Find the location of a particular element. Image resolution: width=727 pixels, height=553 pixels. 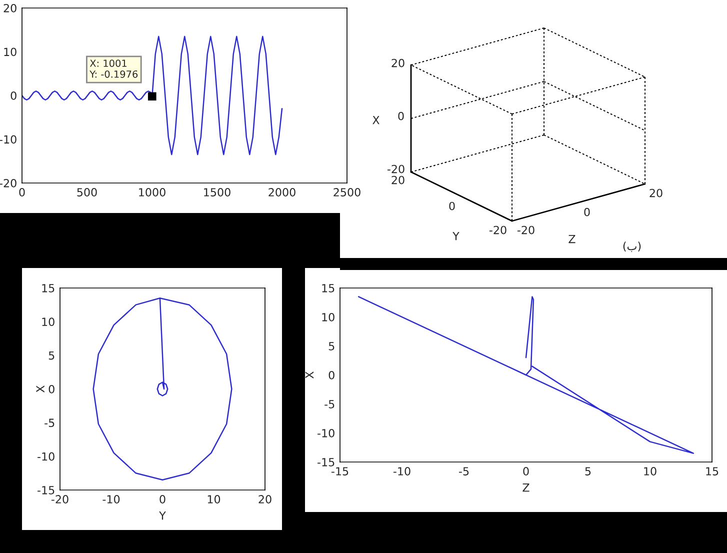

x-tick-label: -5 is located at coordinates (464, 471).